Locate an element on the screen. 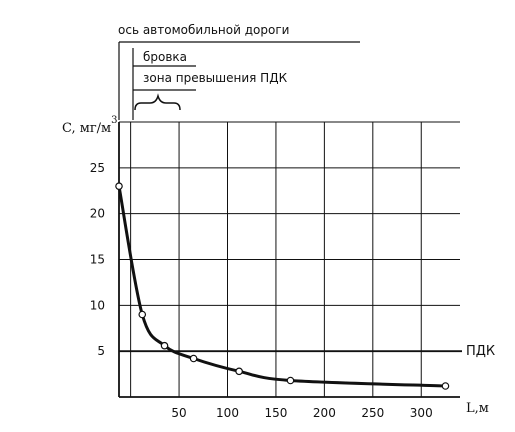  x-tick-label: 50 is located at coordinates (178, 413).